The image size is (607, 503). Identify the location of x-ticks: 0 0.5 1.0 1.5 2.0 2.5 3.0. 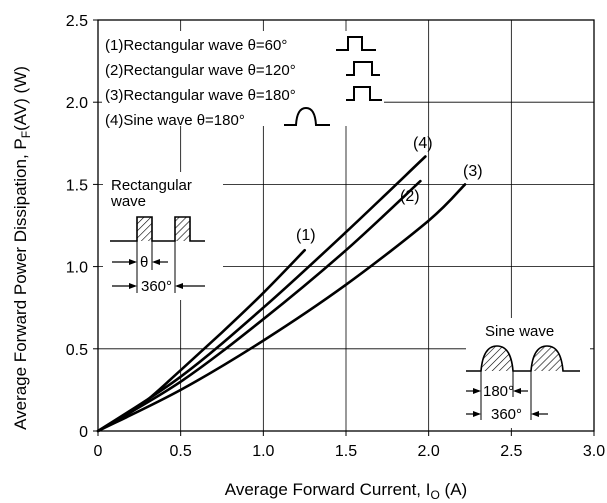
(349, 445).